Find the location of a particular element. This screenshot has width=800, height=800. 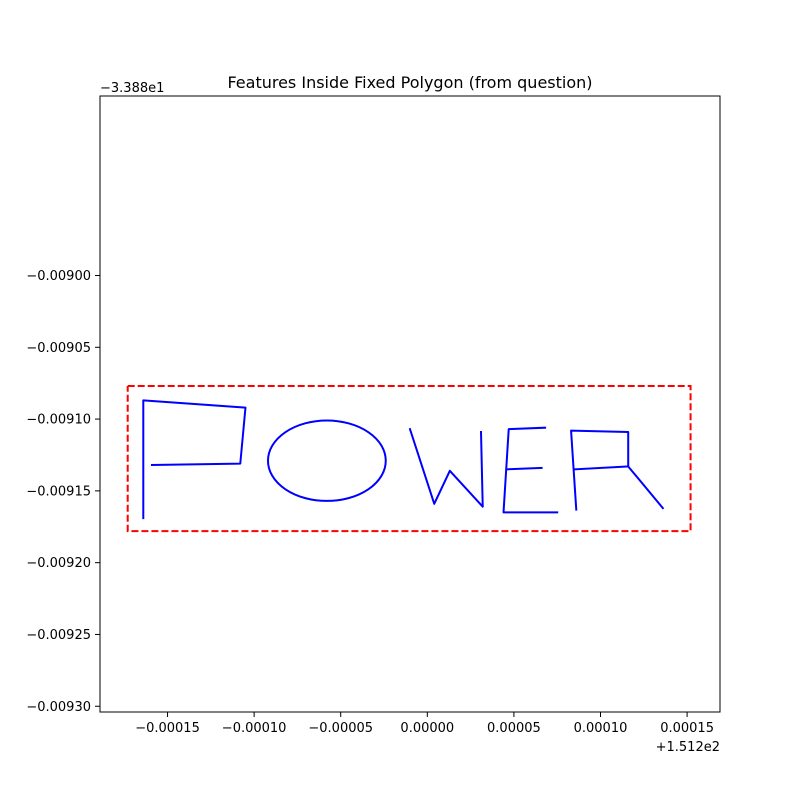

y-tick-label: −0.00910 is located at coordinates (58, 420).